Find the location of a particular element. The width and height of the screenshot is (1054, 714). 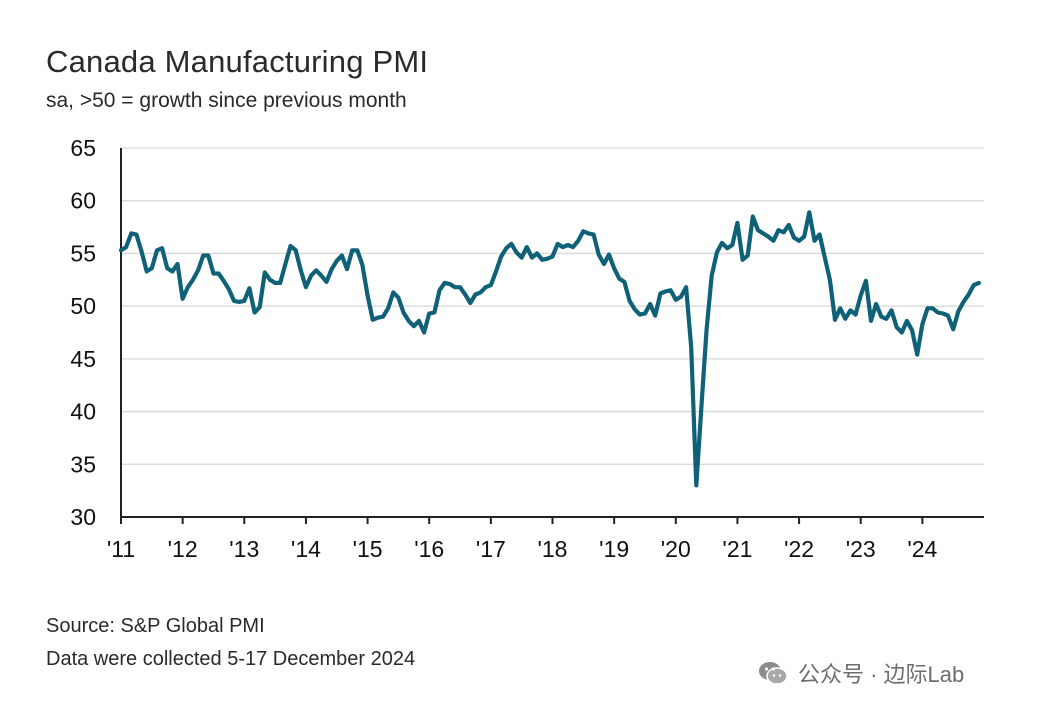

y-tick-label: 65 is located at coordinates (83, 148).